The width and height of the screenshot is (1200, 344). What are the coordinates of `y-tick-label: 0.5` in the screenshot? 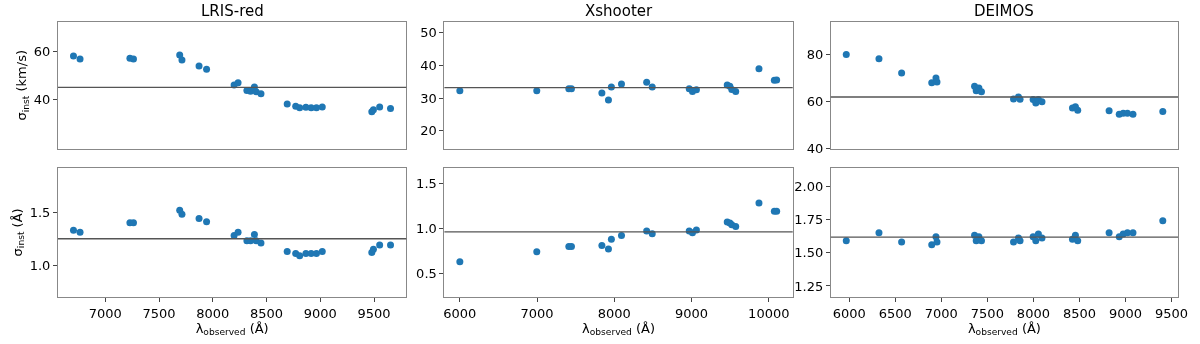 It's located at (426, 274).